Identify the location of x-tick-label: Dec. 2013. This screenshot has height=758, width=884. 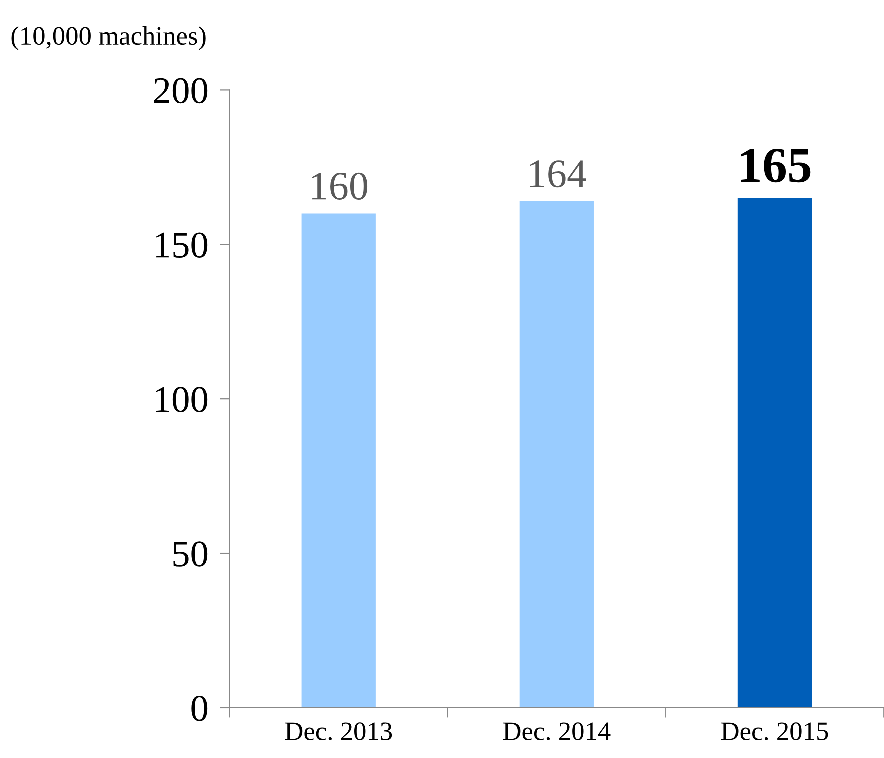
(338, 731).